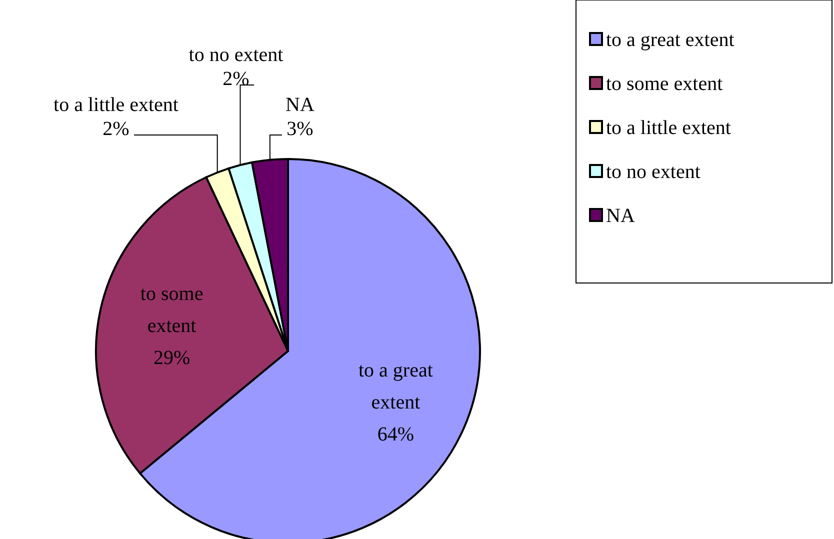  I want to click on slice-label: to some extent, so click(172, 310).